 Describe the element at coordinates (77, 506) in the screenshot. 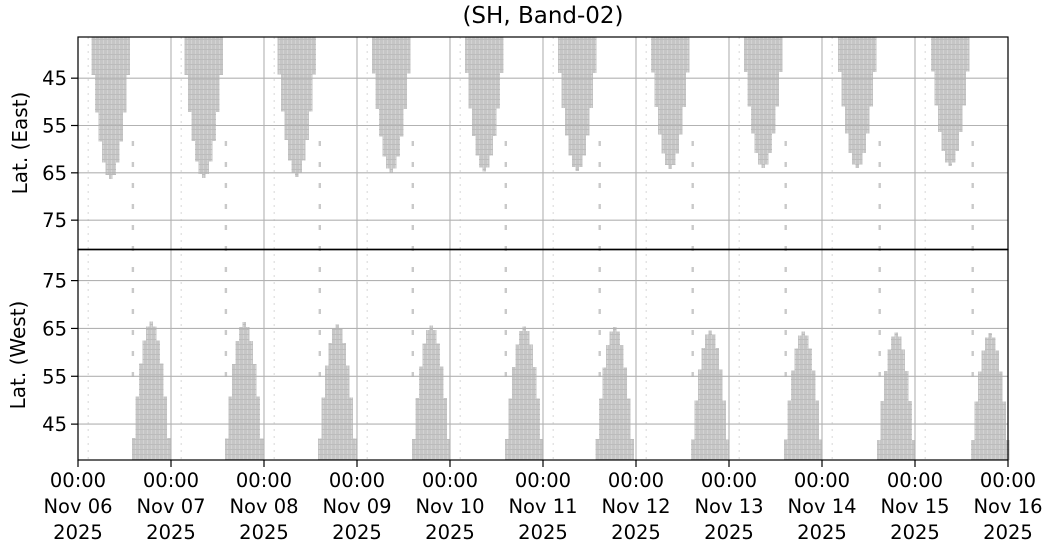

I see `x-tick-label-date: Nov 06` at that location.